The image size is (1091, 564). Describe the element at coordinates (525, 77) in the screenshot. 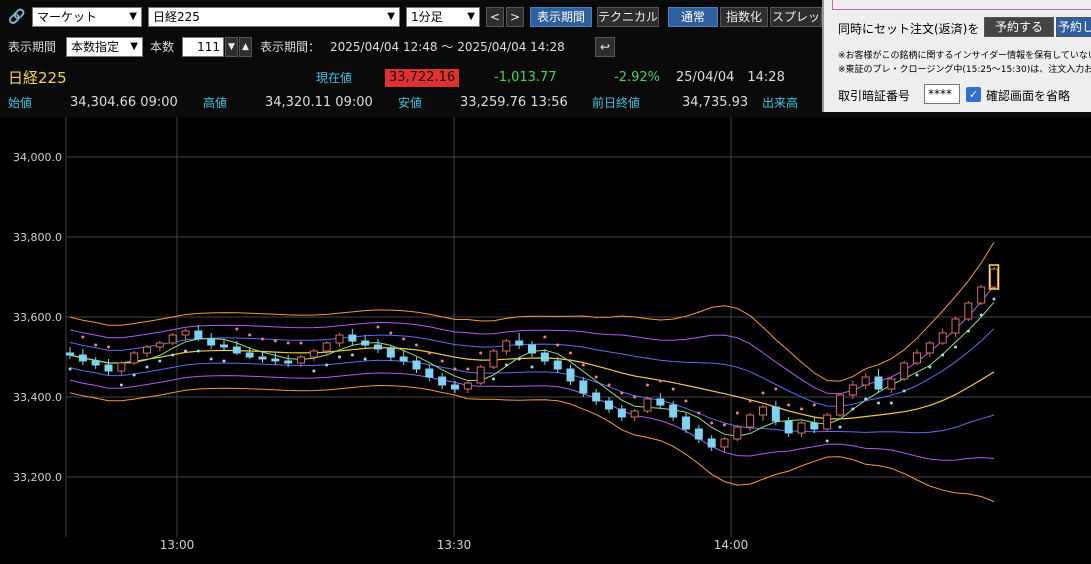

I see `change-value: -1,013.77` at that location.